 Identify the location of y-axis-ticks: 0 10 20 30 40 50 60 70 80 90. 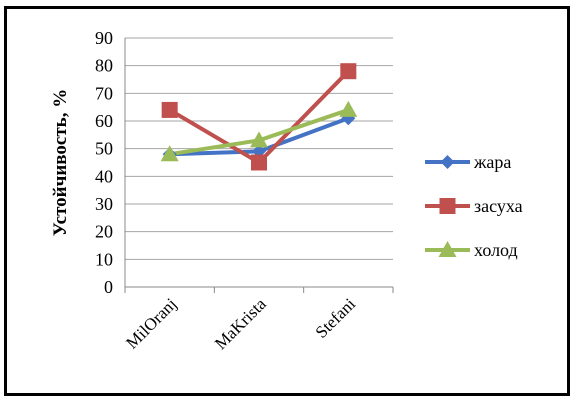
(104, 162).